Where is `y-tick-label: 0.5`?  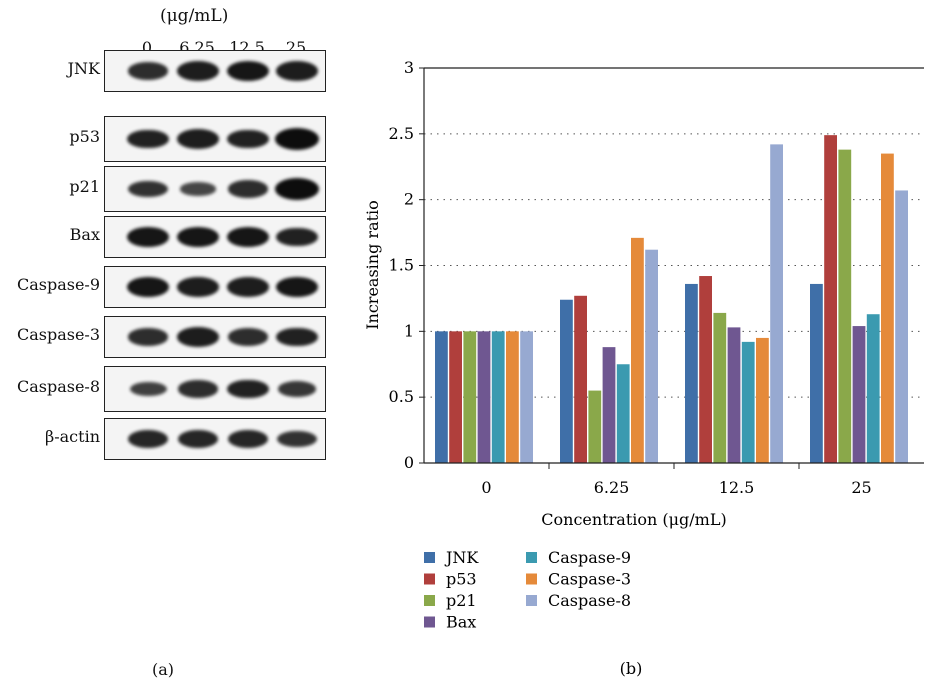
y-tick-label: 0.5 is located at coordinates (401, 396).